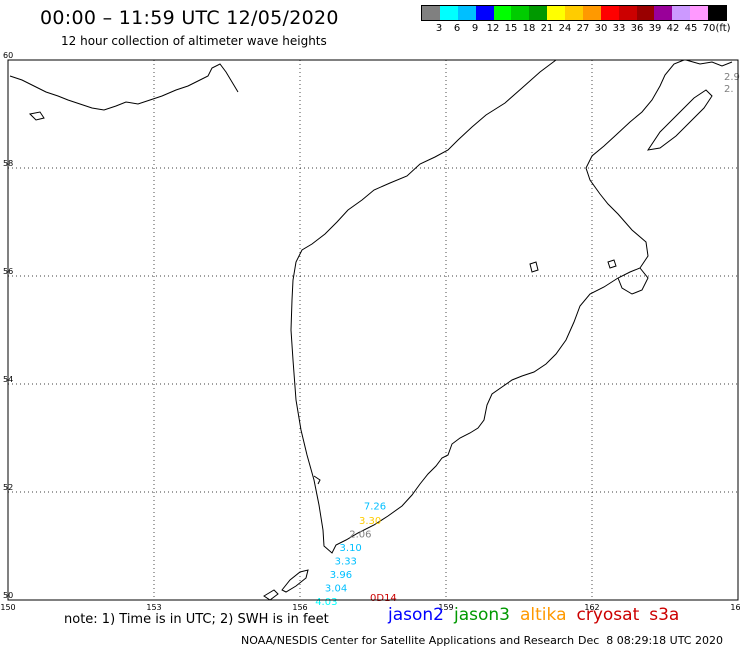  What do you see at coordinates (416, 615) in the screenshot?
I see `satellite-jason2: jason2` at bounding box center [416, 615].